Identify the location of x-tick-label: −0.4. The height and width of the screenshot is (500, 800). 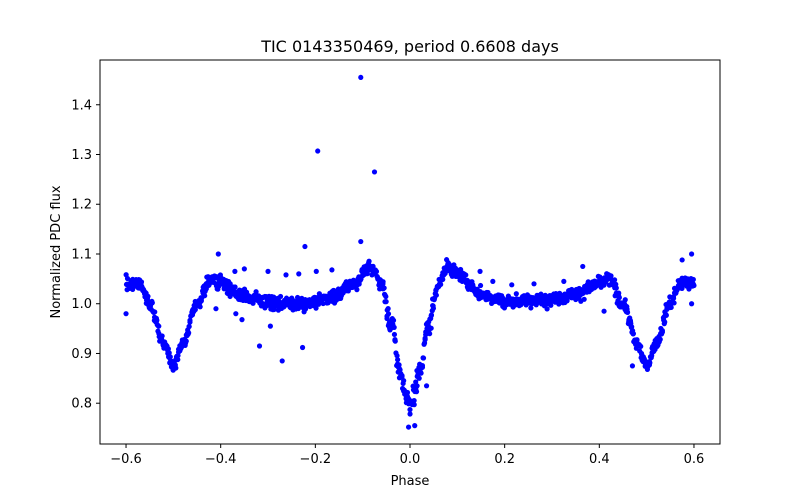
(221, 459).